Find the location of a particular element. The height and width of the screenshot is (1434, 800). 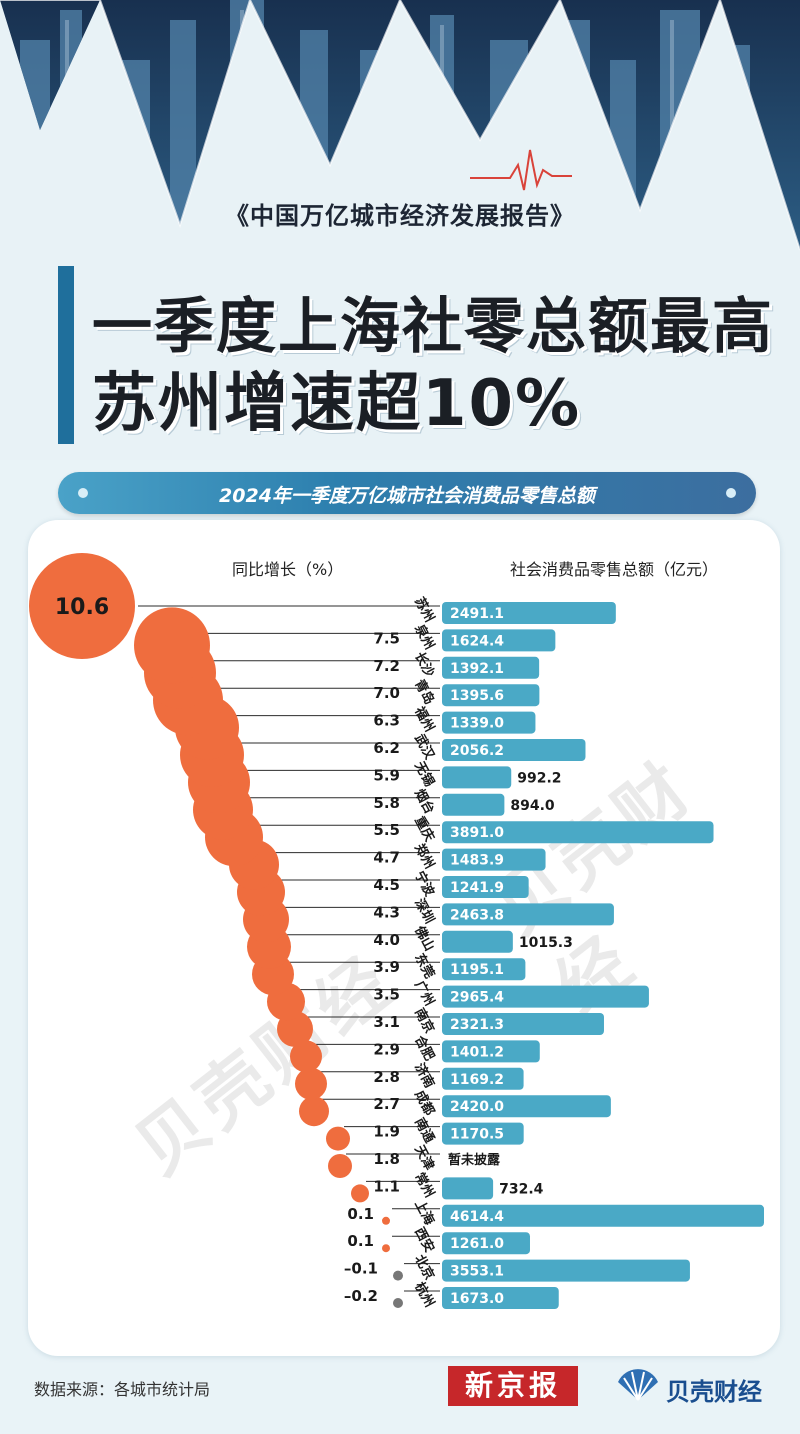

city-label: 合肥 is located at coordinates (424, 1048).